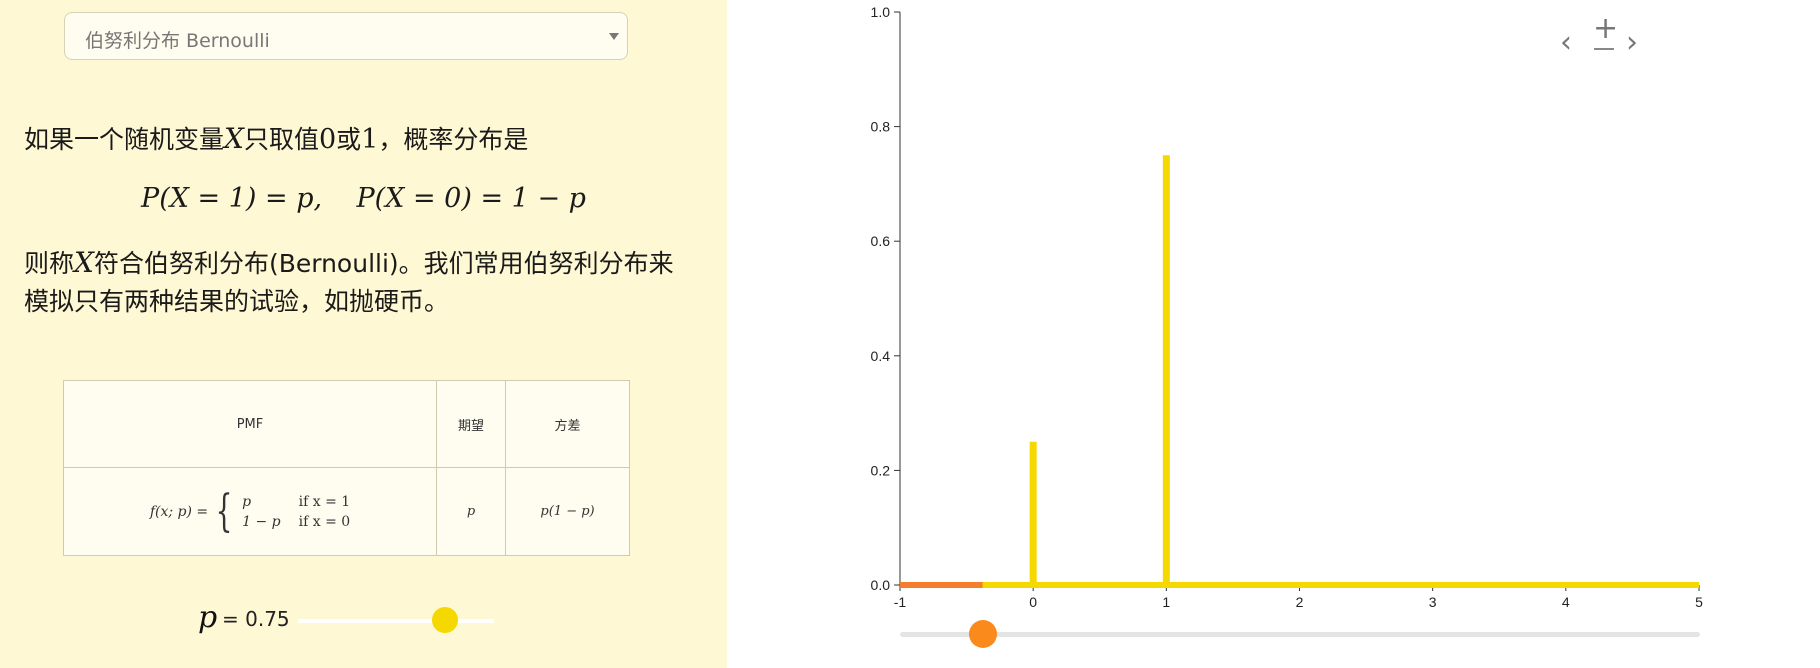 The height and width of the screenshot is (668, 1820). I want to click on variance-value: p(1 − p), so click(567, 511).